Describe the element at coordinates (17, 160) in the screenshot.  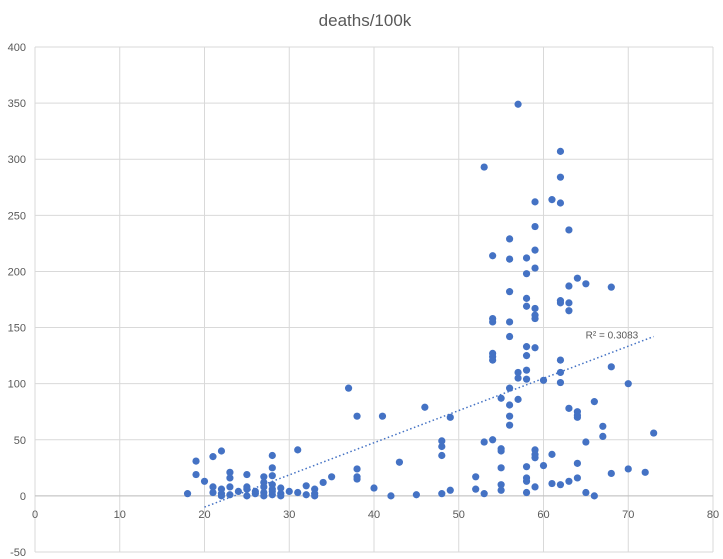
I see `y-tick-label: 300` at that location.